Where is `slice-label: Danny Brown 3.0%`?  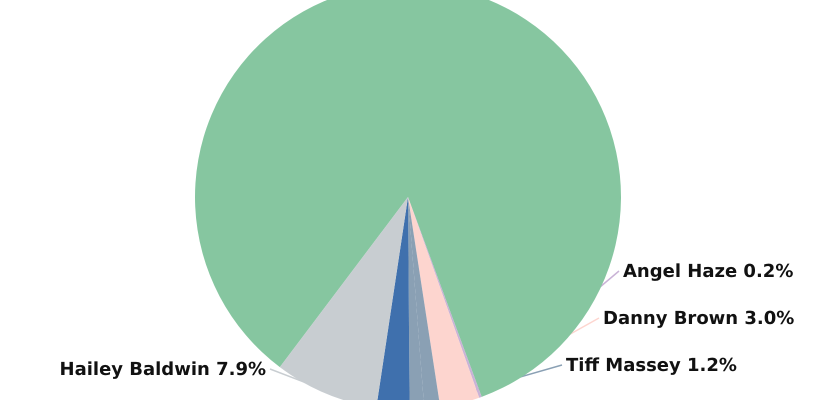
slice-label: Danny Brown 3.0% is located at coordinates (698, 318).